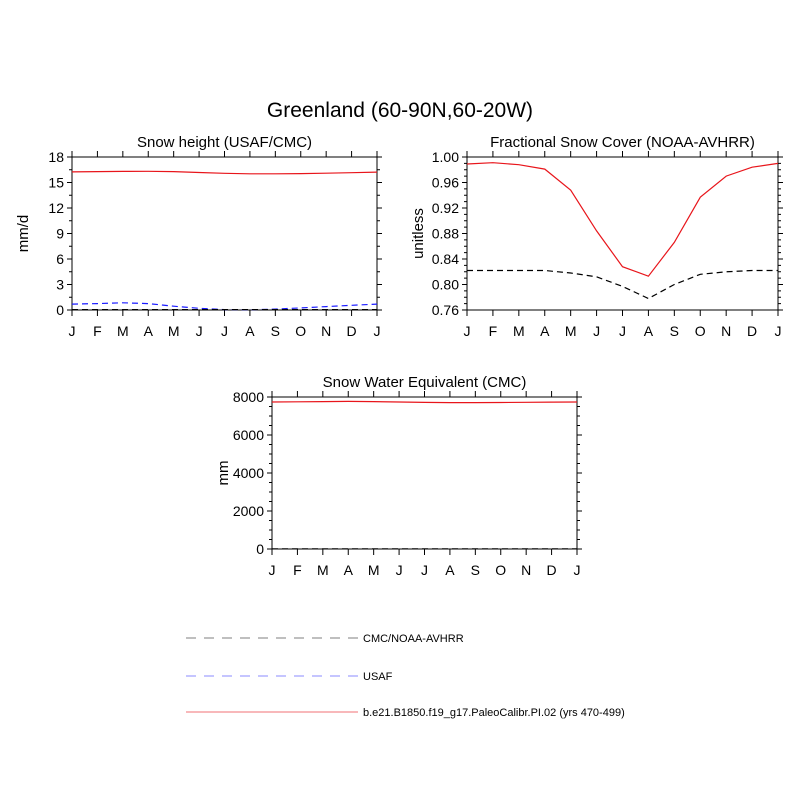  I want to click on panel-3-ylabel: mm, so click(223, 473).